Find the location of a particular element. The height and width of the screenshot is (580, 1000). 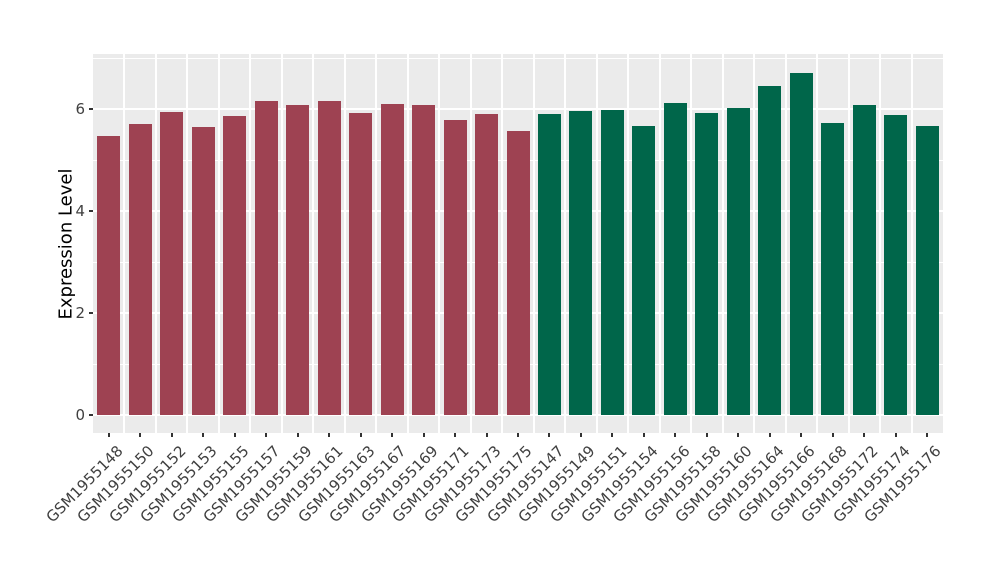

y-axis-title: Expression Level is located at coordinates (66, 243).